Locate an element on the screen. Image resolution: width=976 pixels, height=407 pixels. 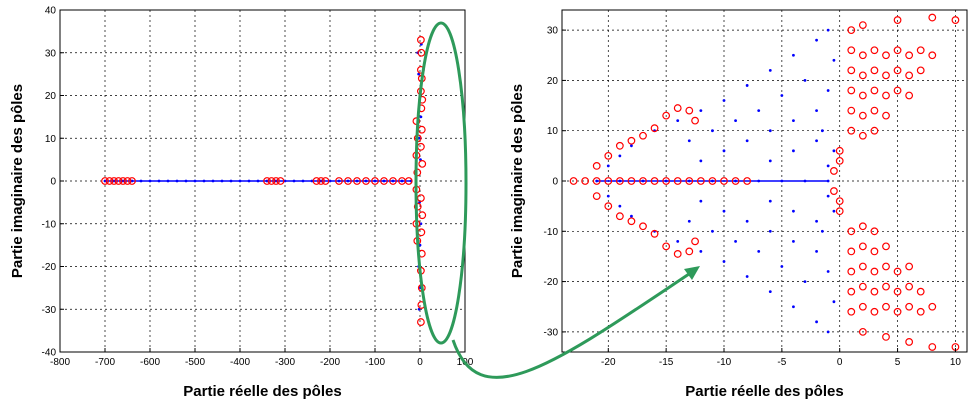
x-tick-label: -500 is located at coordinates (195, 362).